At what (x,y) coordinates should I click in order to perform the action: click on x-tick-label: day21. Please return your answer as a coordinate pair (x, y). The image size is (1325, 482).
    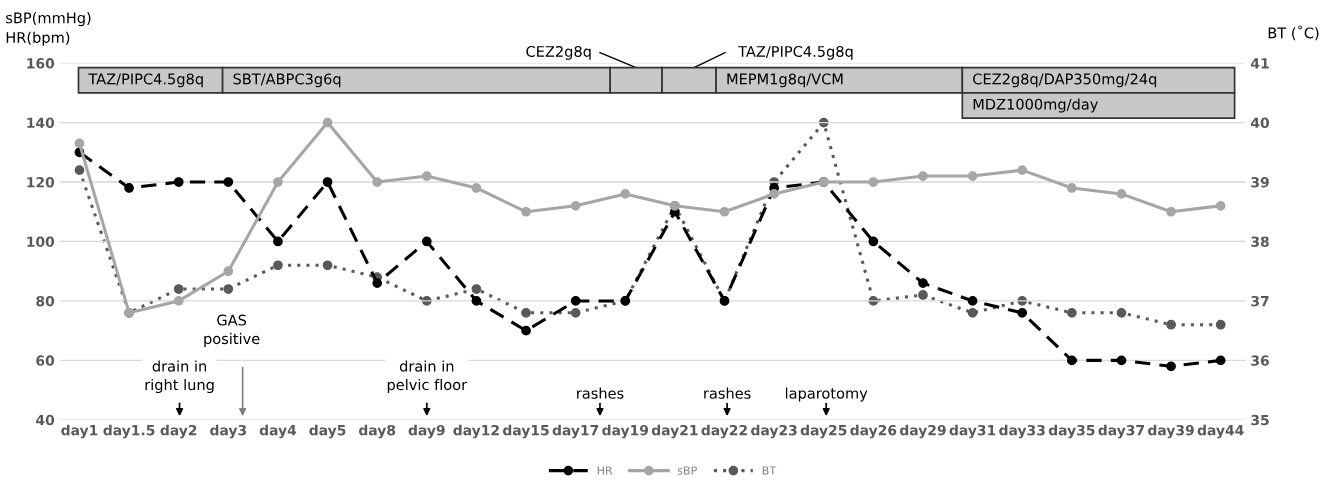
    Looking at the image, I should click on (674, 431).